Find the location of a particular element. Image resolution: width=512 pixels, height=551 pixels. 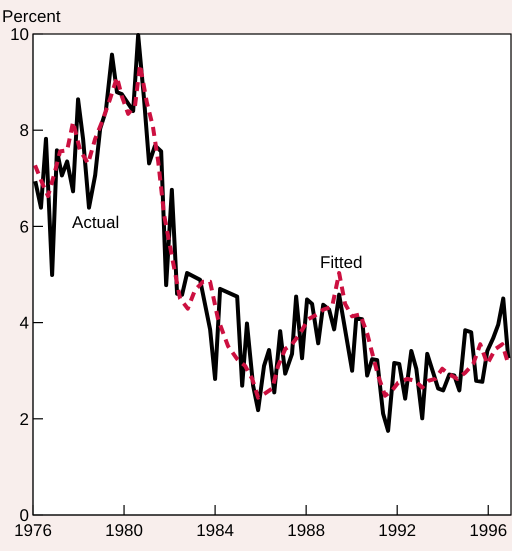

series-label: Actual is located at coordinates (96, 222).